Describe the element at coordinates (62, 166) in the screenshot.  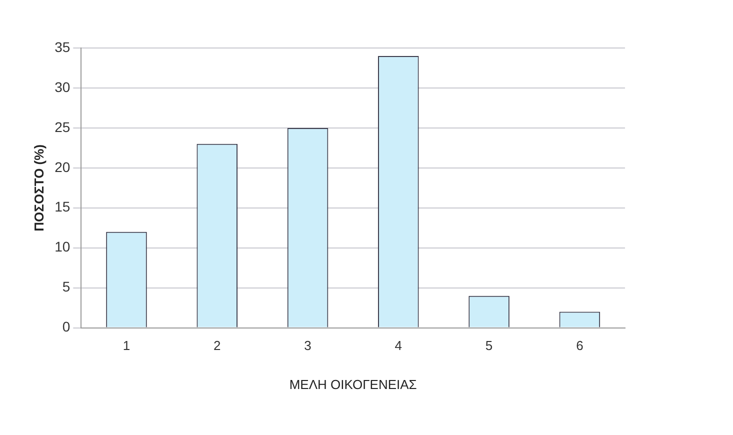
I see `y-tick-label: 20` at that location.